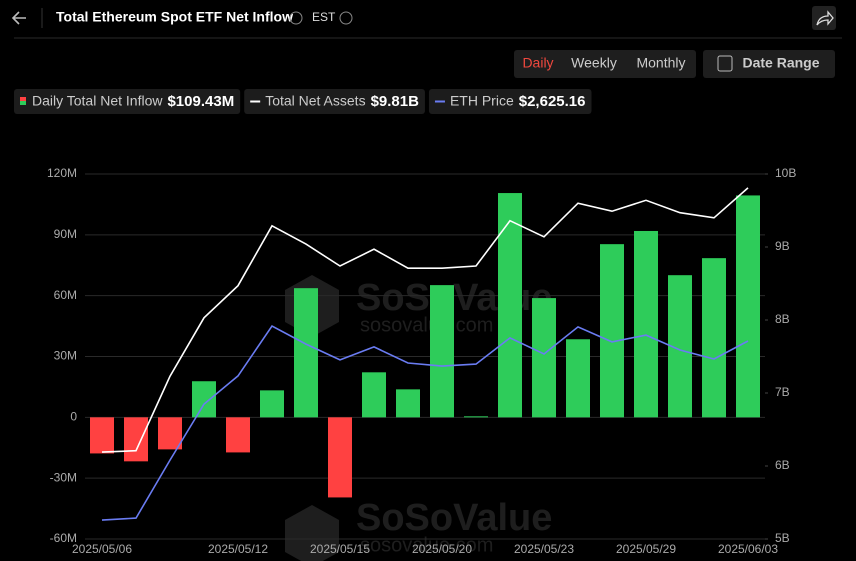 The height and width of the screenshot is (561, 856). I want to click on y2-tick-label: 9B, so click(782, 246).